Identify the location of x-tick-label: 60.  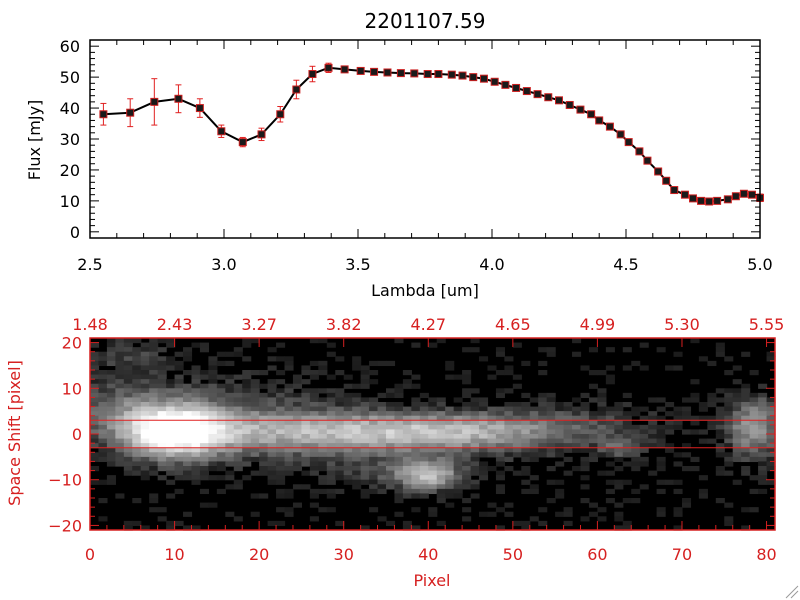
(597, 554).